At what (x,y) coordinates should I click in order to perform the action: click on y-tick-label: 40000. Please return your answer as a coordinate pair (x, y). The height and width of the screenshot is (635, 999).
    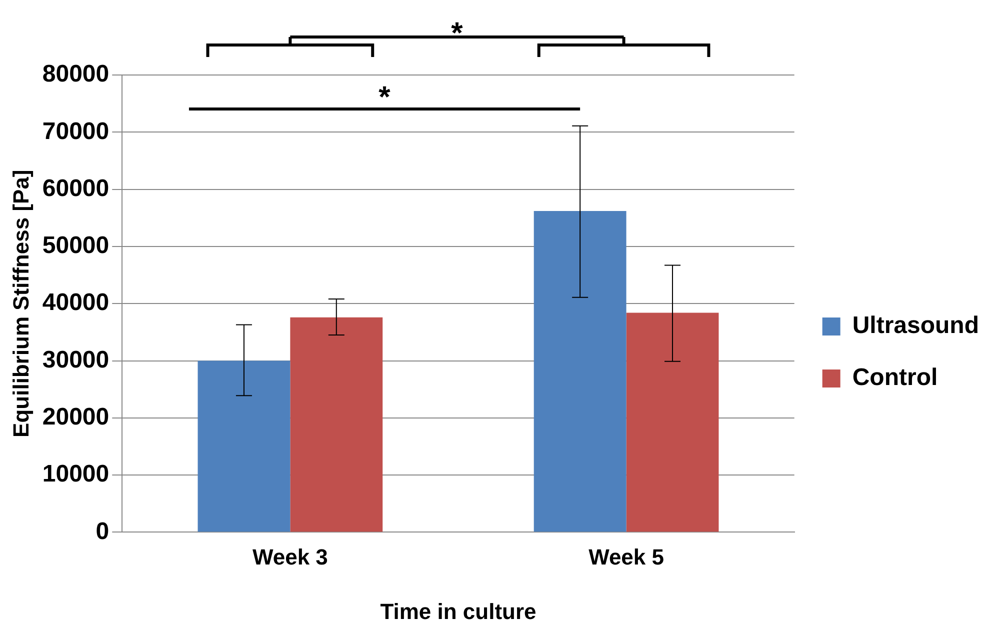
    Looking at the image, I should click on (76, 302).